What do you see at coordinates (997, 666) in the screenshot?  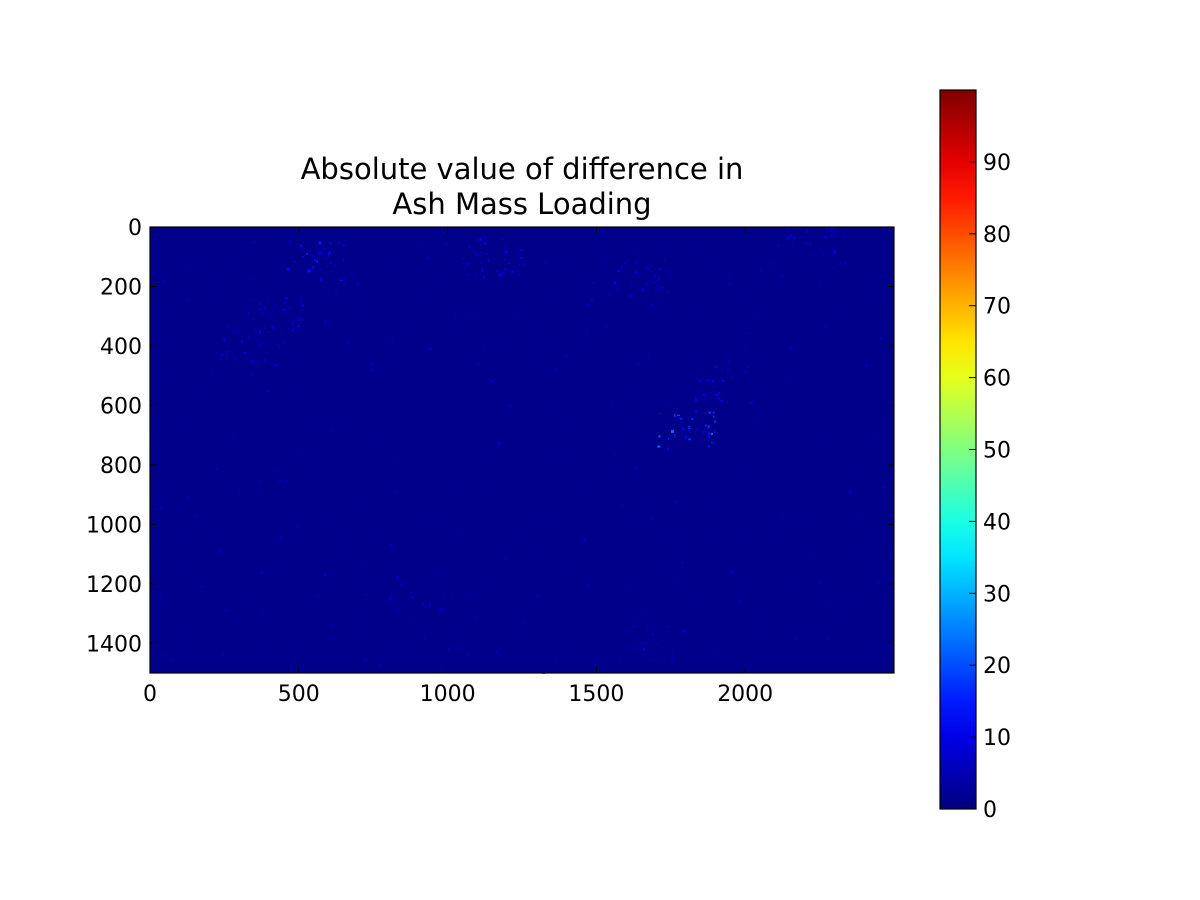 I see `colorbar-tick-label: 20` at bounding box center [997, 666].